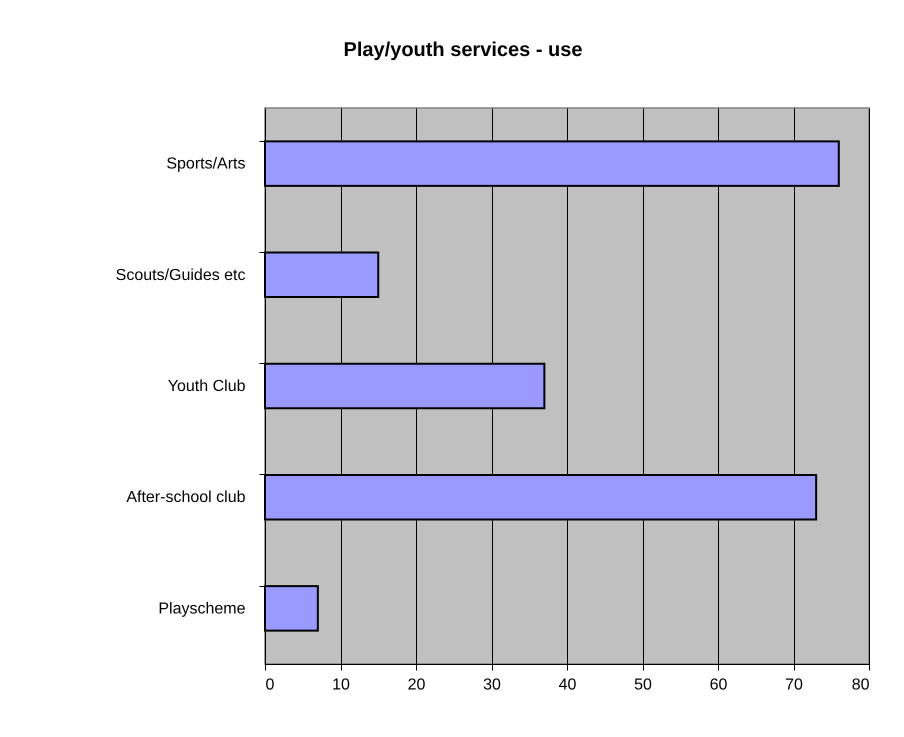  What do you see at coordinates (719, 685) in the screenshot?
I see `x-tick-label: 60` at bounding box center [719, 685].